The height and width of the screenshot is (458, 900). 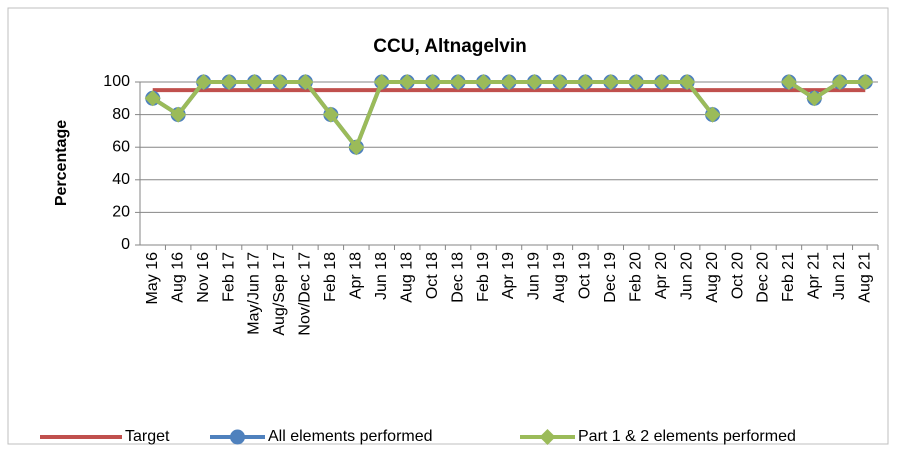 I want to click on x-tick-label: Apr 20, so click(x=661, y=275).